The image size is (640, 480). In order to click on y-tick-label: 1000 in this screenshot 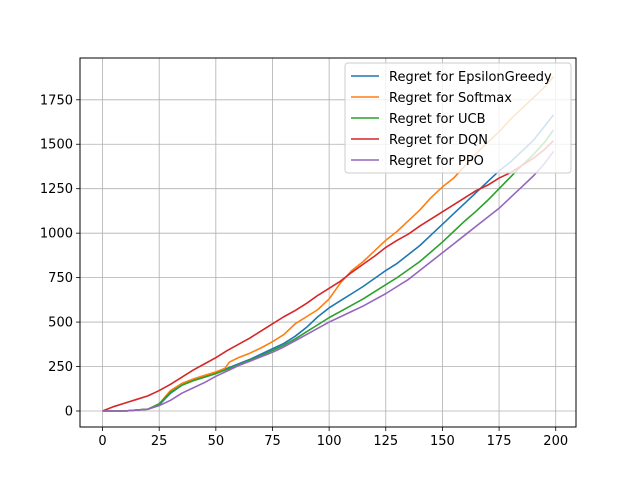, I will do `click(56, 234)`.